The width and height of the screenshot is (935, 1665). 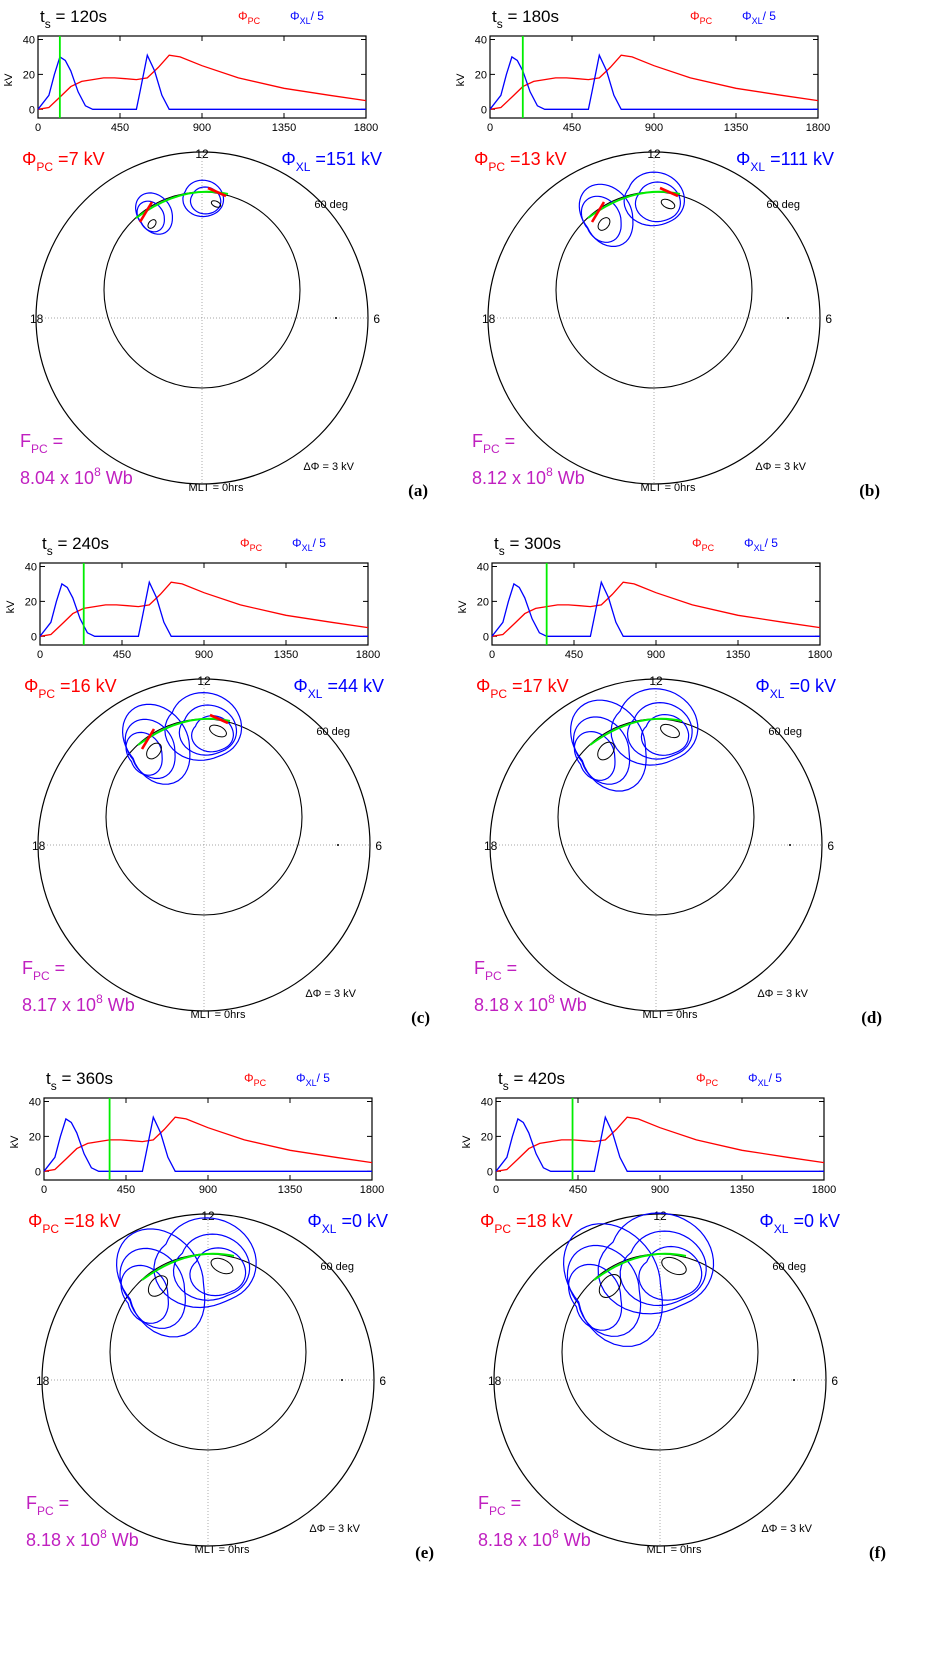 I want to click on ylabel: kV, so click(x=463, y=607).